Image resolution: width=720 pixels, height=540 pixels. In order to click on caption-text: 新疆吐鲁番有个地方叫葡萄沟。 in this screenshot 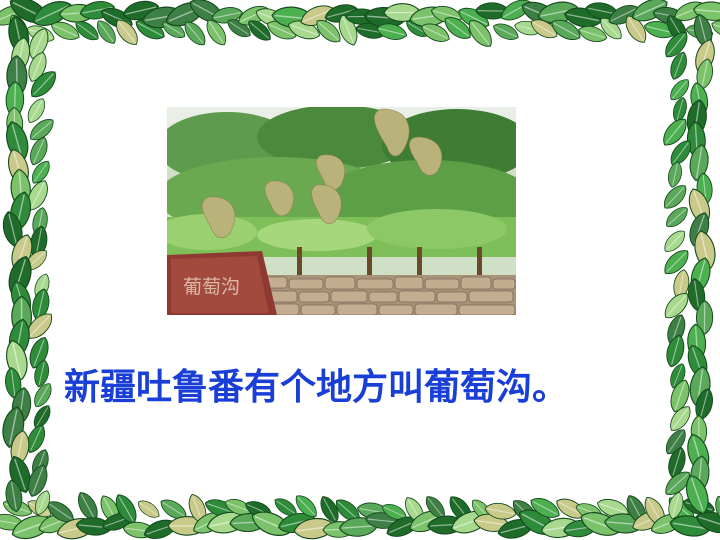, I will do `click(316, 387)`.